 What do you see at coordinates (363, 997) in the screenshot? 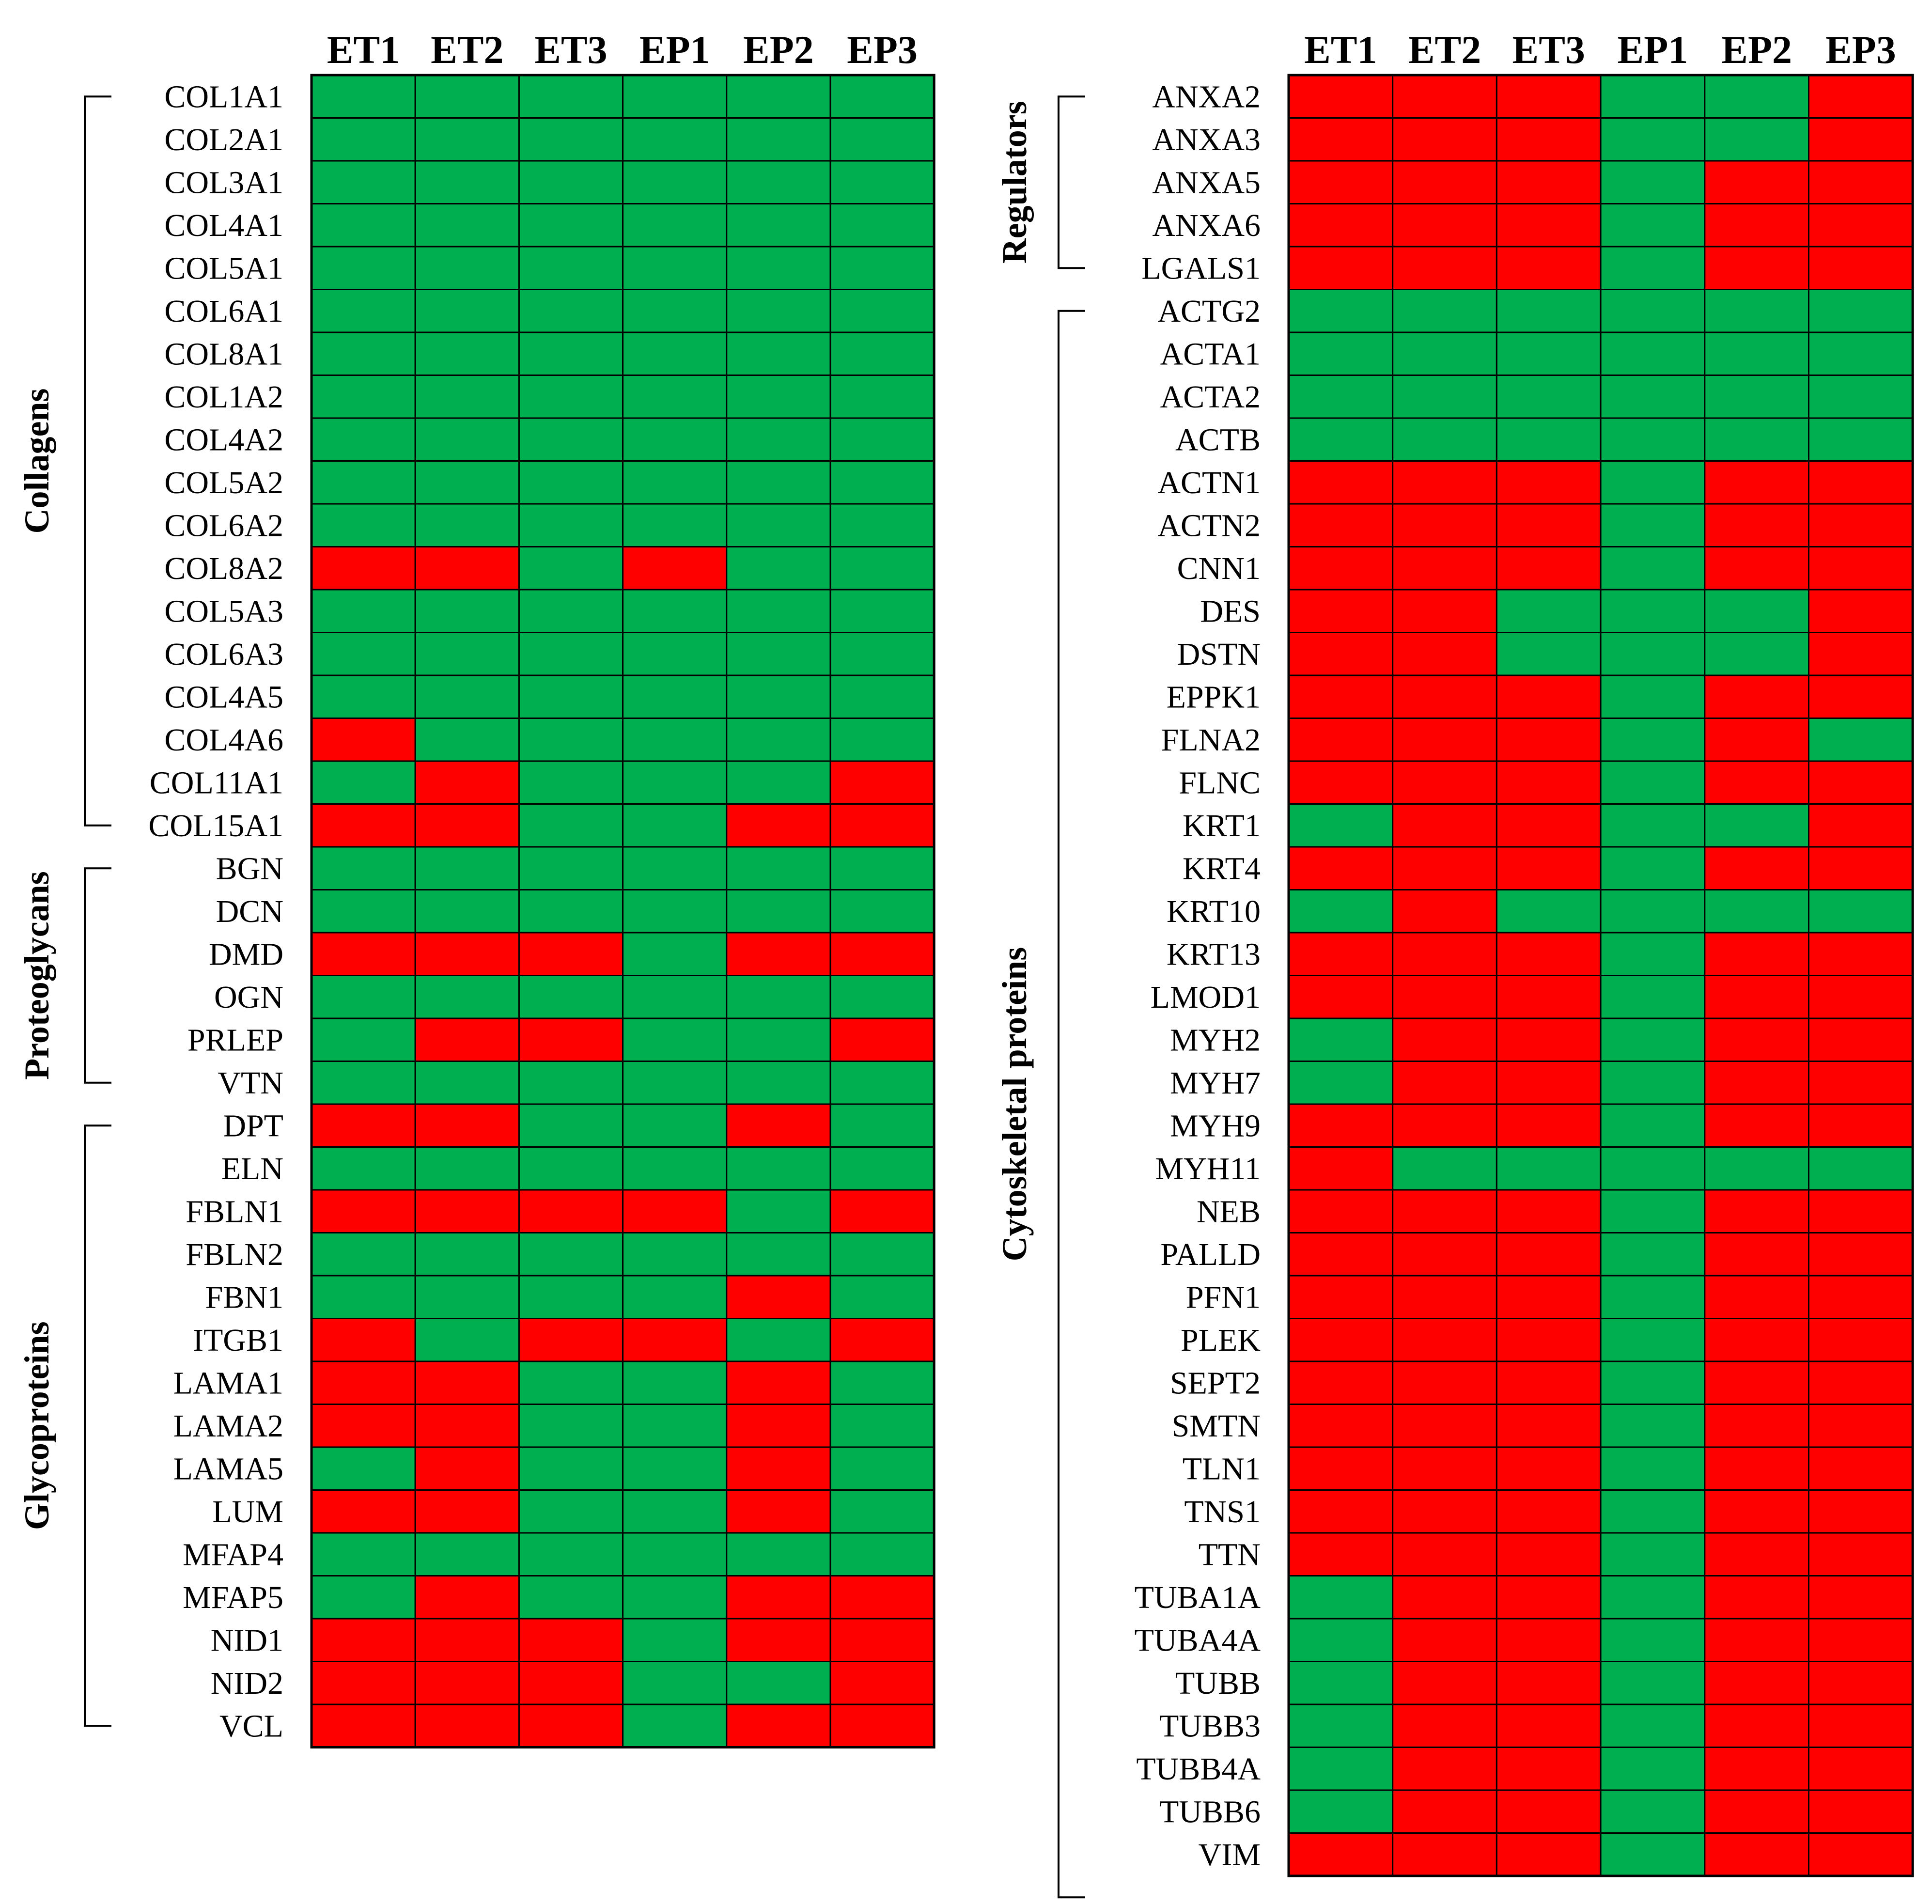
I see `cell-ogn-et1` at bounding box center [363, 997].